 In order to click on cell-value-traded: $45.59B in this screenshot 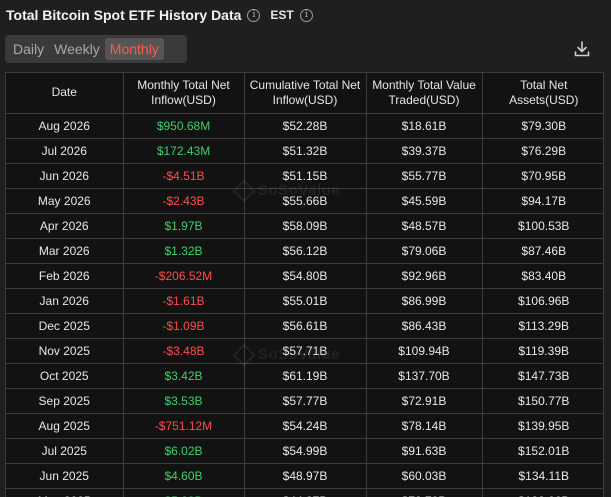, I will do `click(424, 201)`.